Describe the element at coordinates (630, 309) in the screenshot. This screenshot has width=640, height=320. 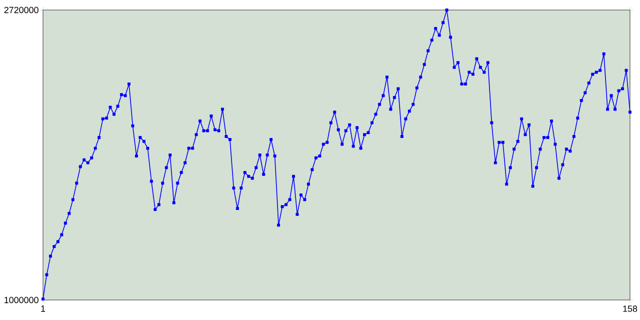
I see `x-tick-label: 158` at that location.